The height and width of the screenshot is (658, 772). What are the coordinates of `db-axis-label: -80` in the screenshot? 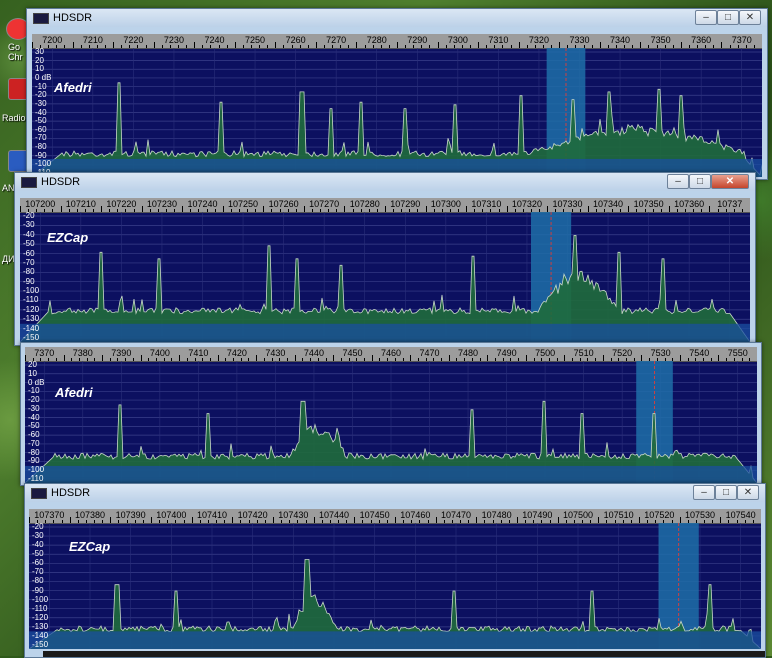 It's located at (29, 272).